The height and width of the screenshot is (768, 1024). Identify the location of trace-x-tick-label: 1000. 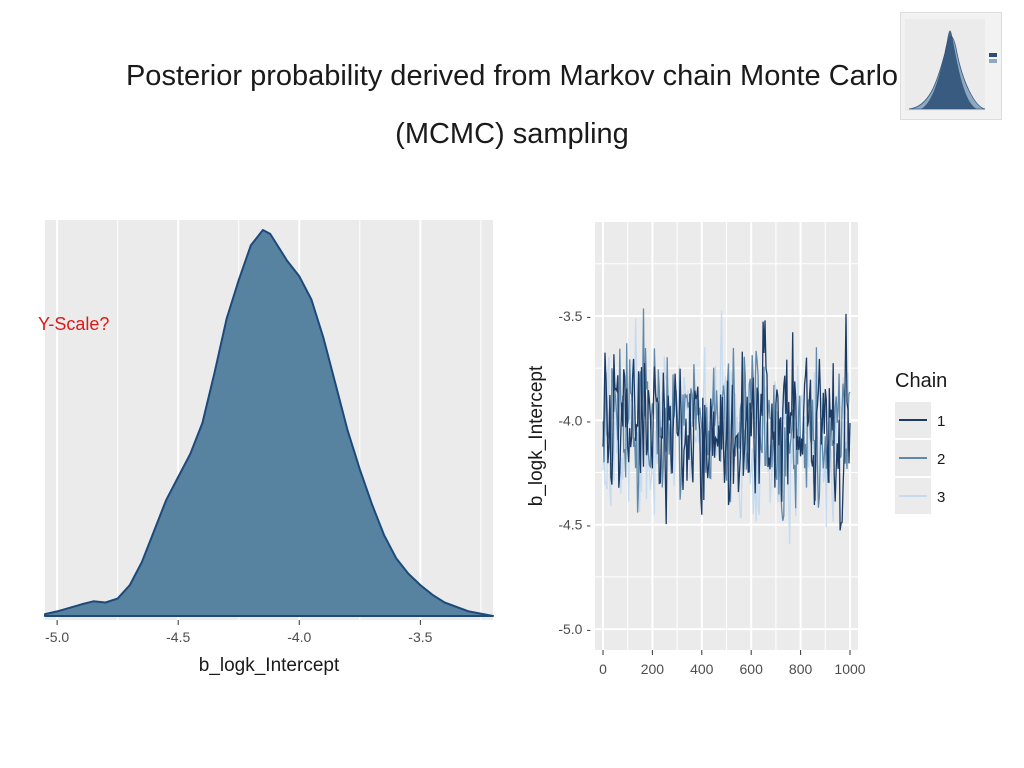
(849, 669).